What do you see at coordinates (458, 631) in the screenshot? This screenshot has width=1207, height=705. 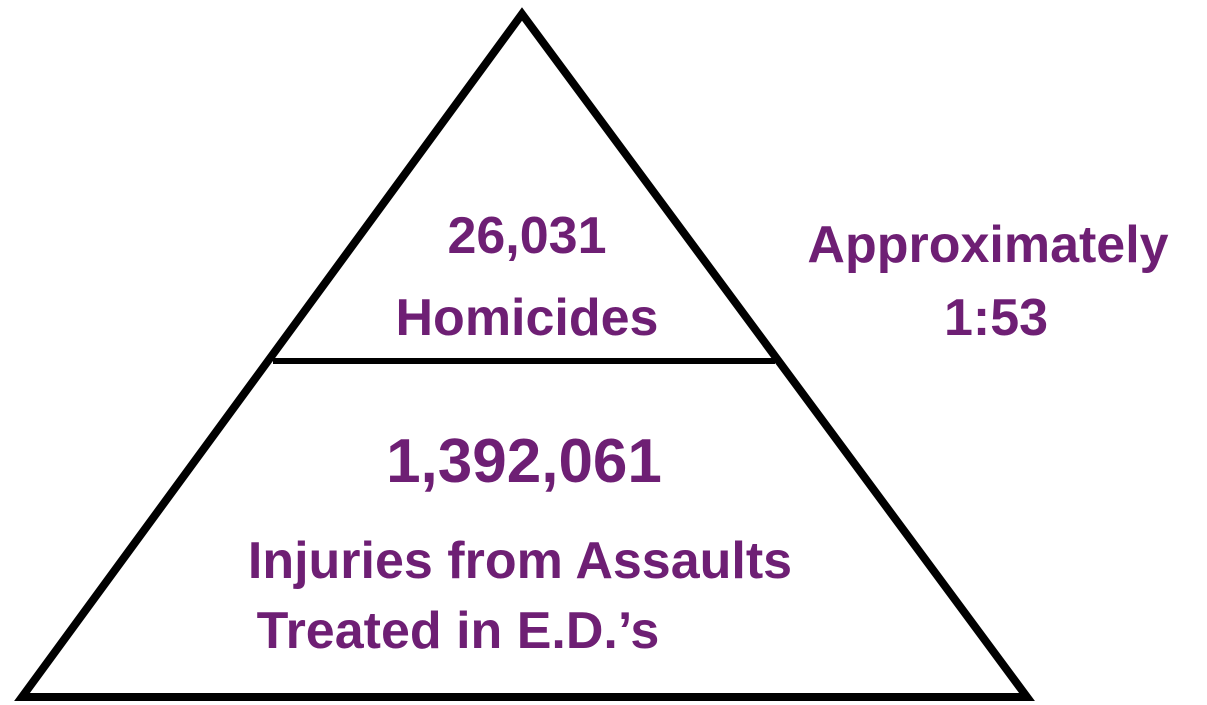 I see `bottom-label: Treated in E.D.’s` at bounding box center [458, 631].